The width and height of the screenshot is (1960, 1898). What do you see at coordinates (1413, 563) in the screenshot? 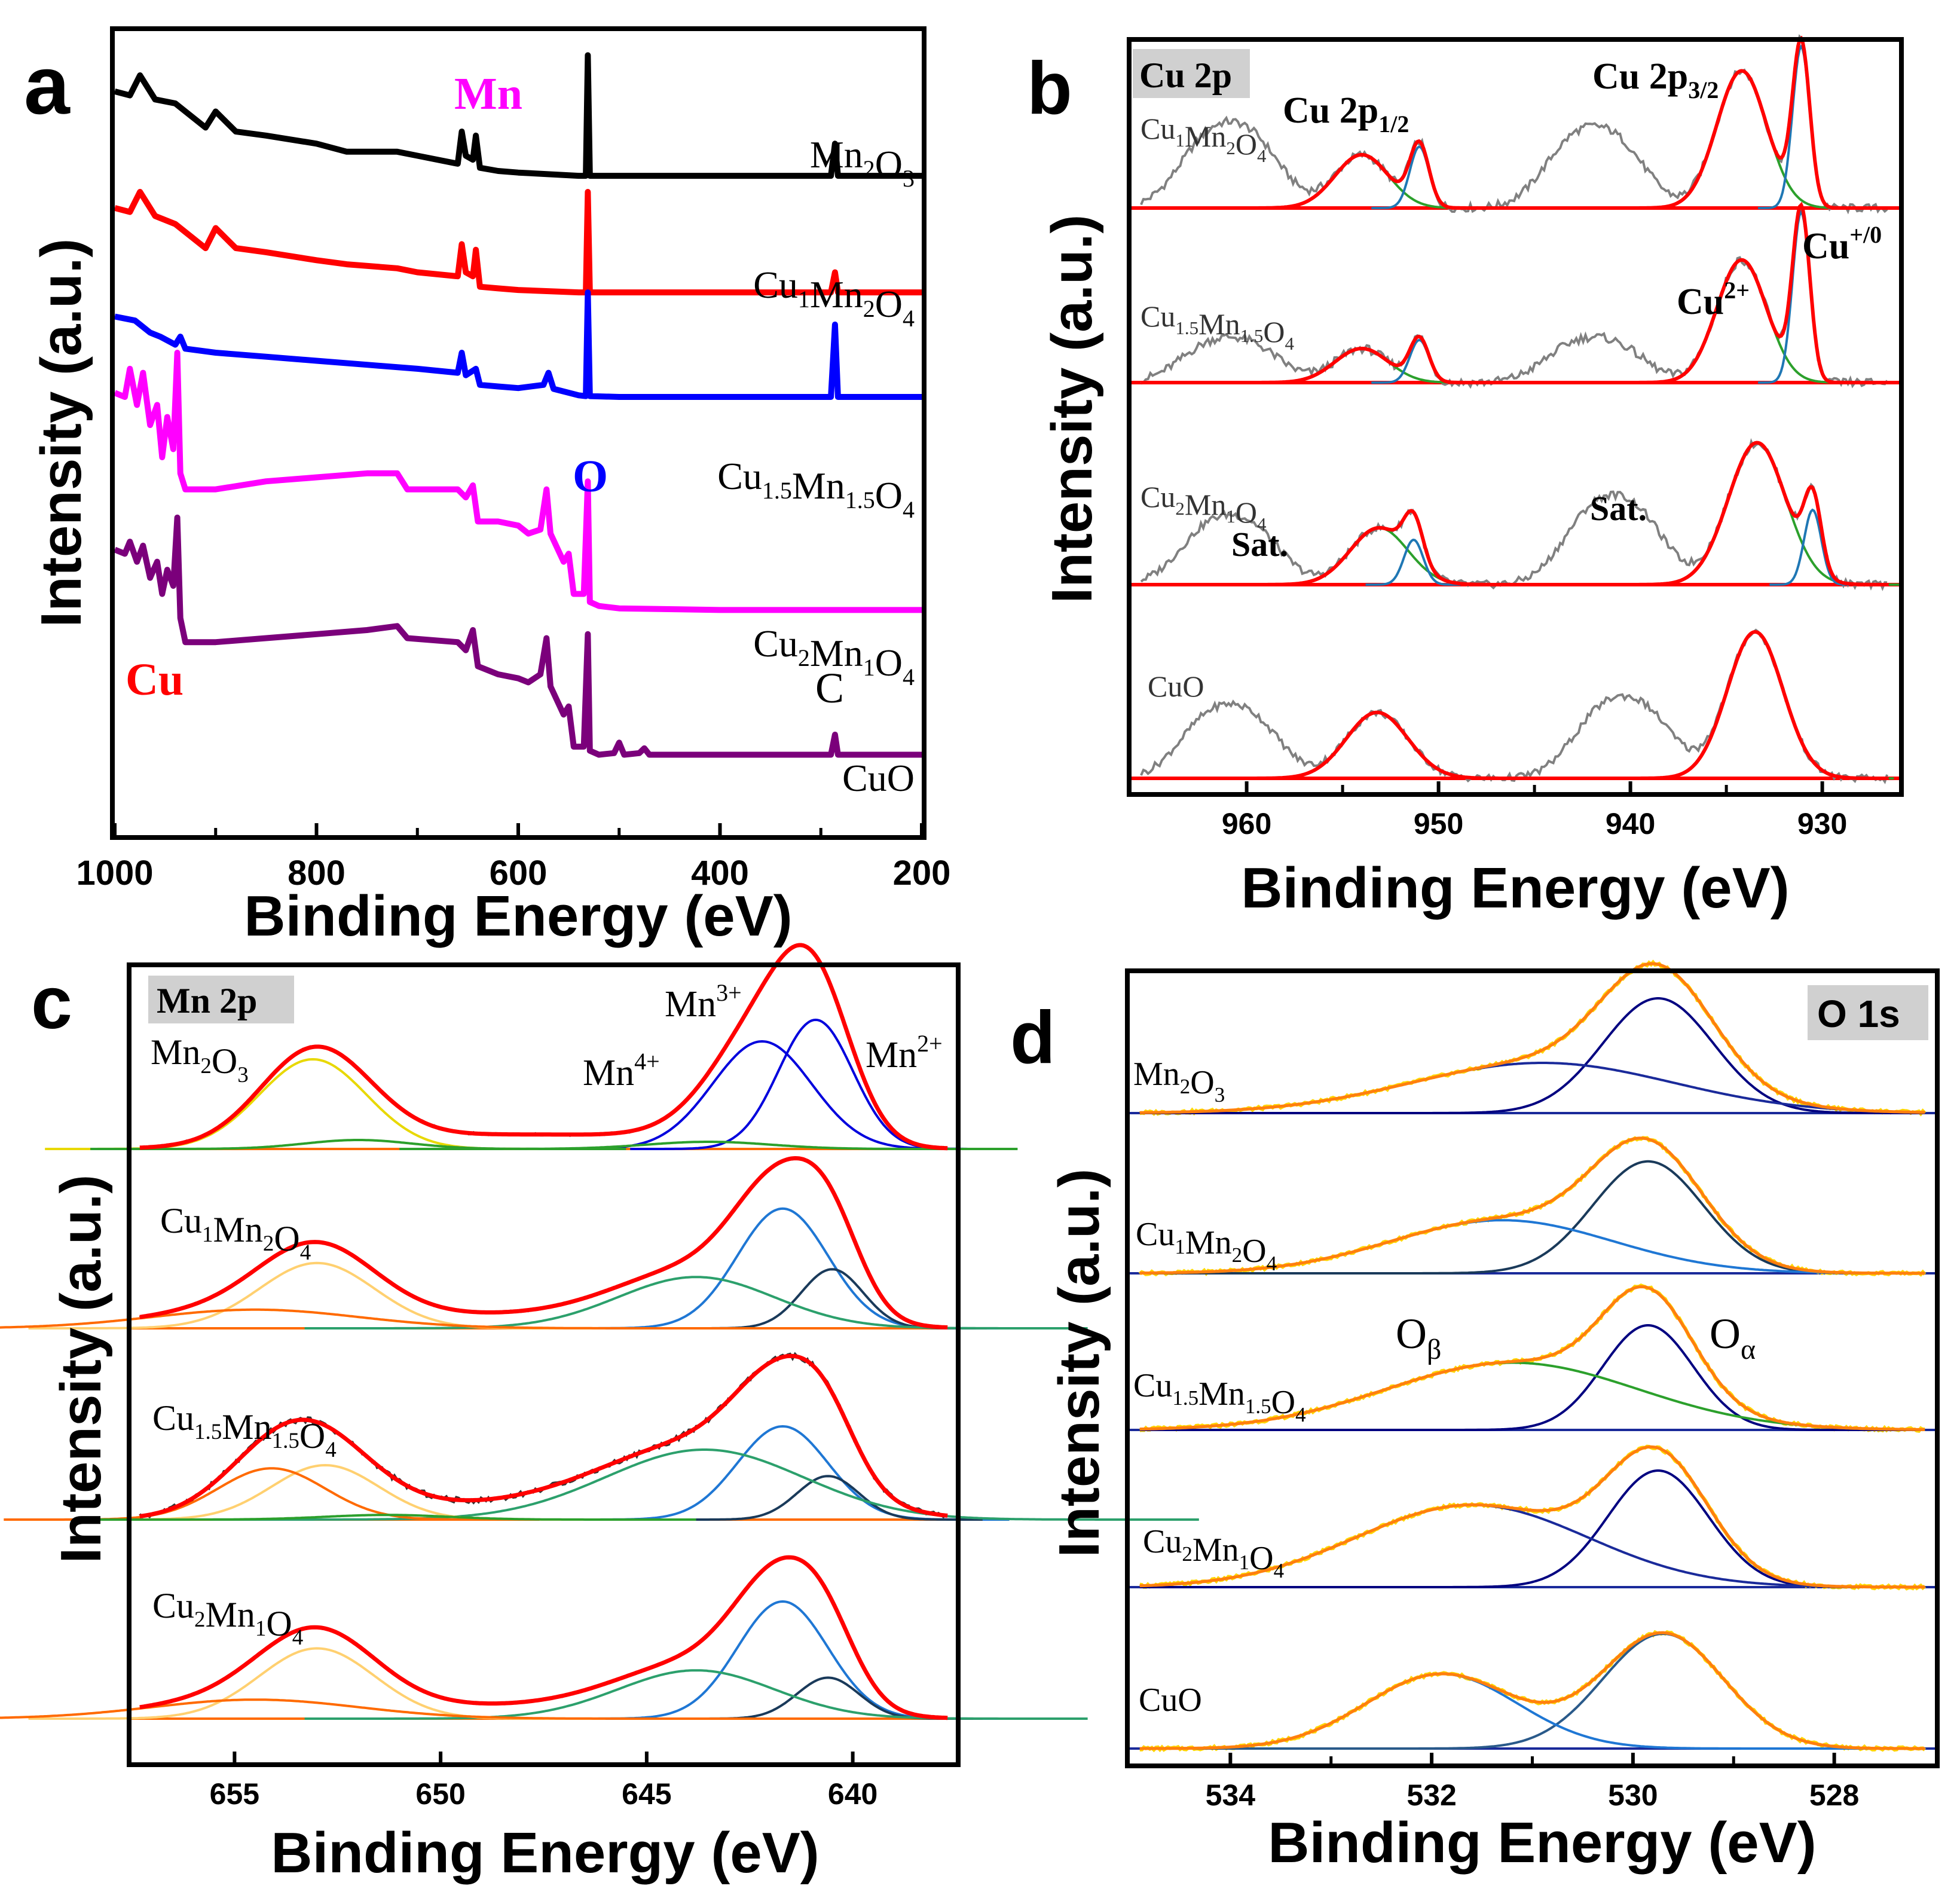
I see `component-Cu+/0 2p1/2` at bounding box center [1413, 563].